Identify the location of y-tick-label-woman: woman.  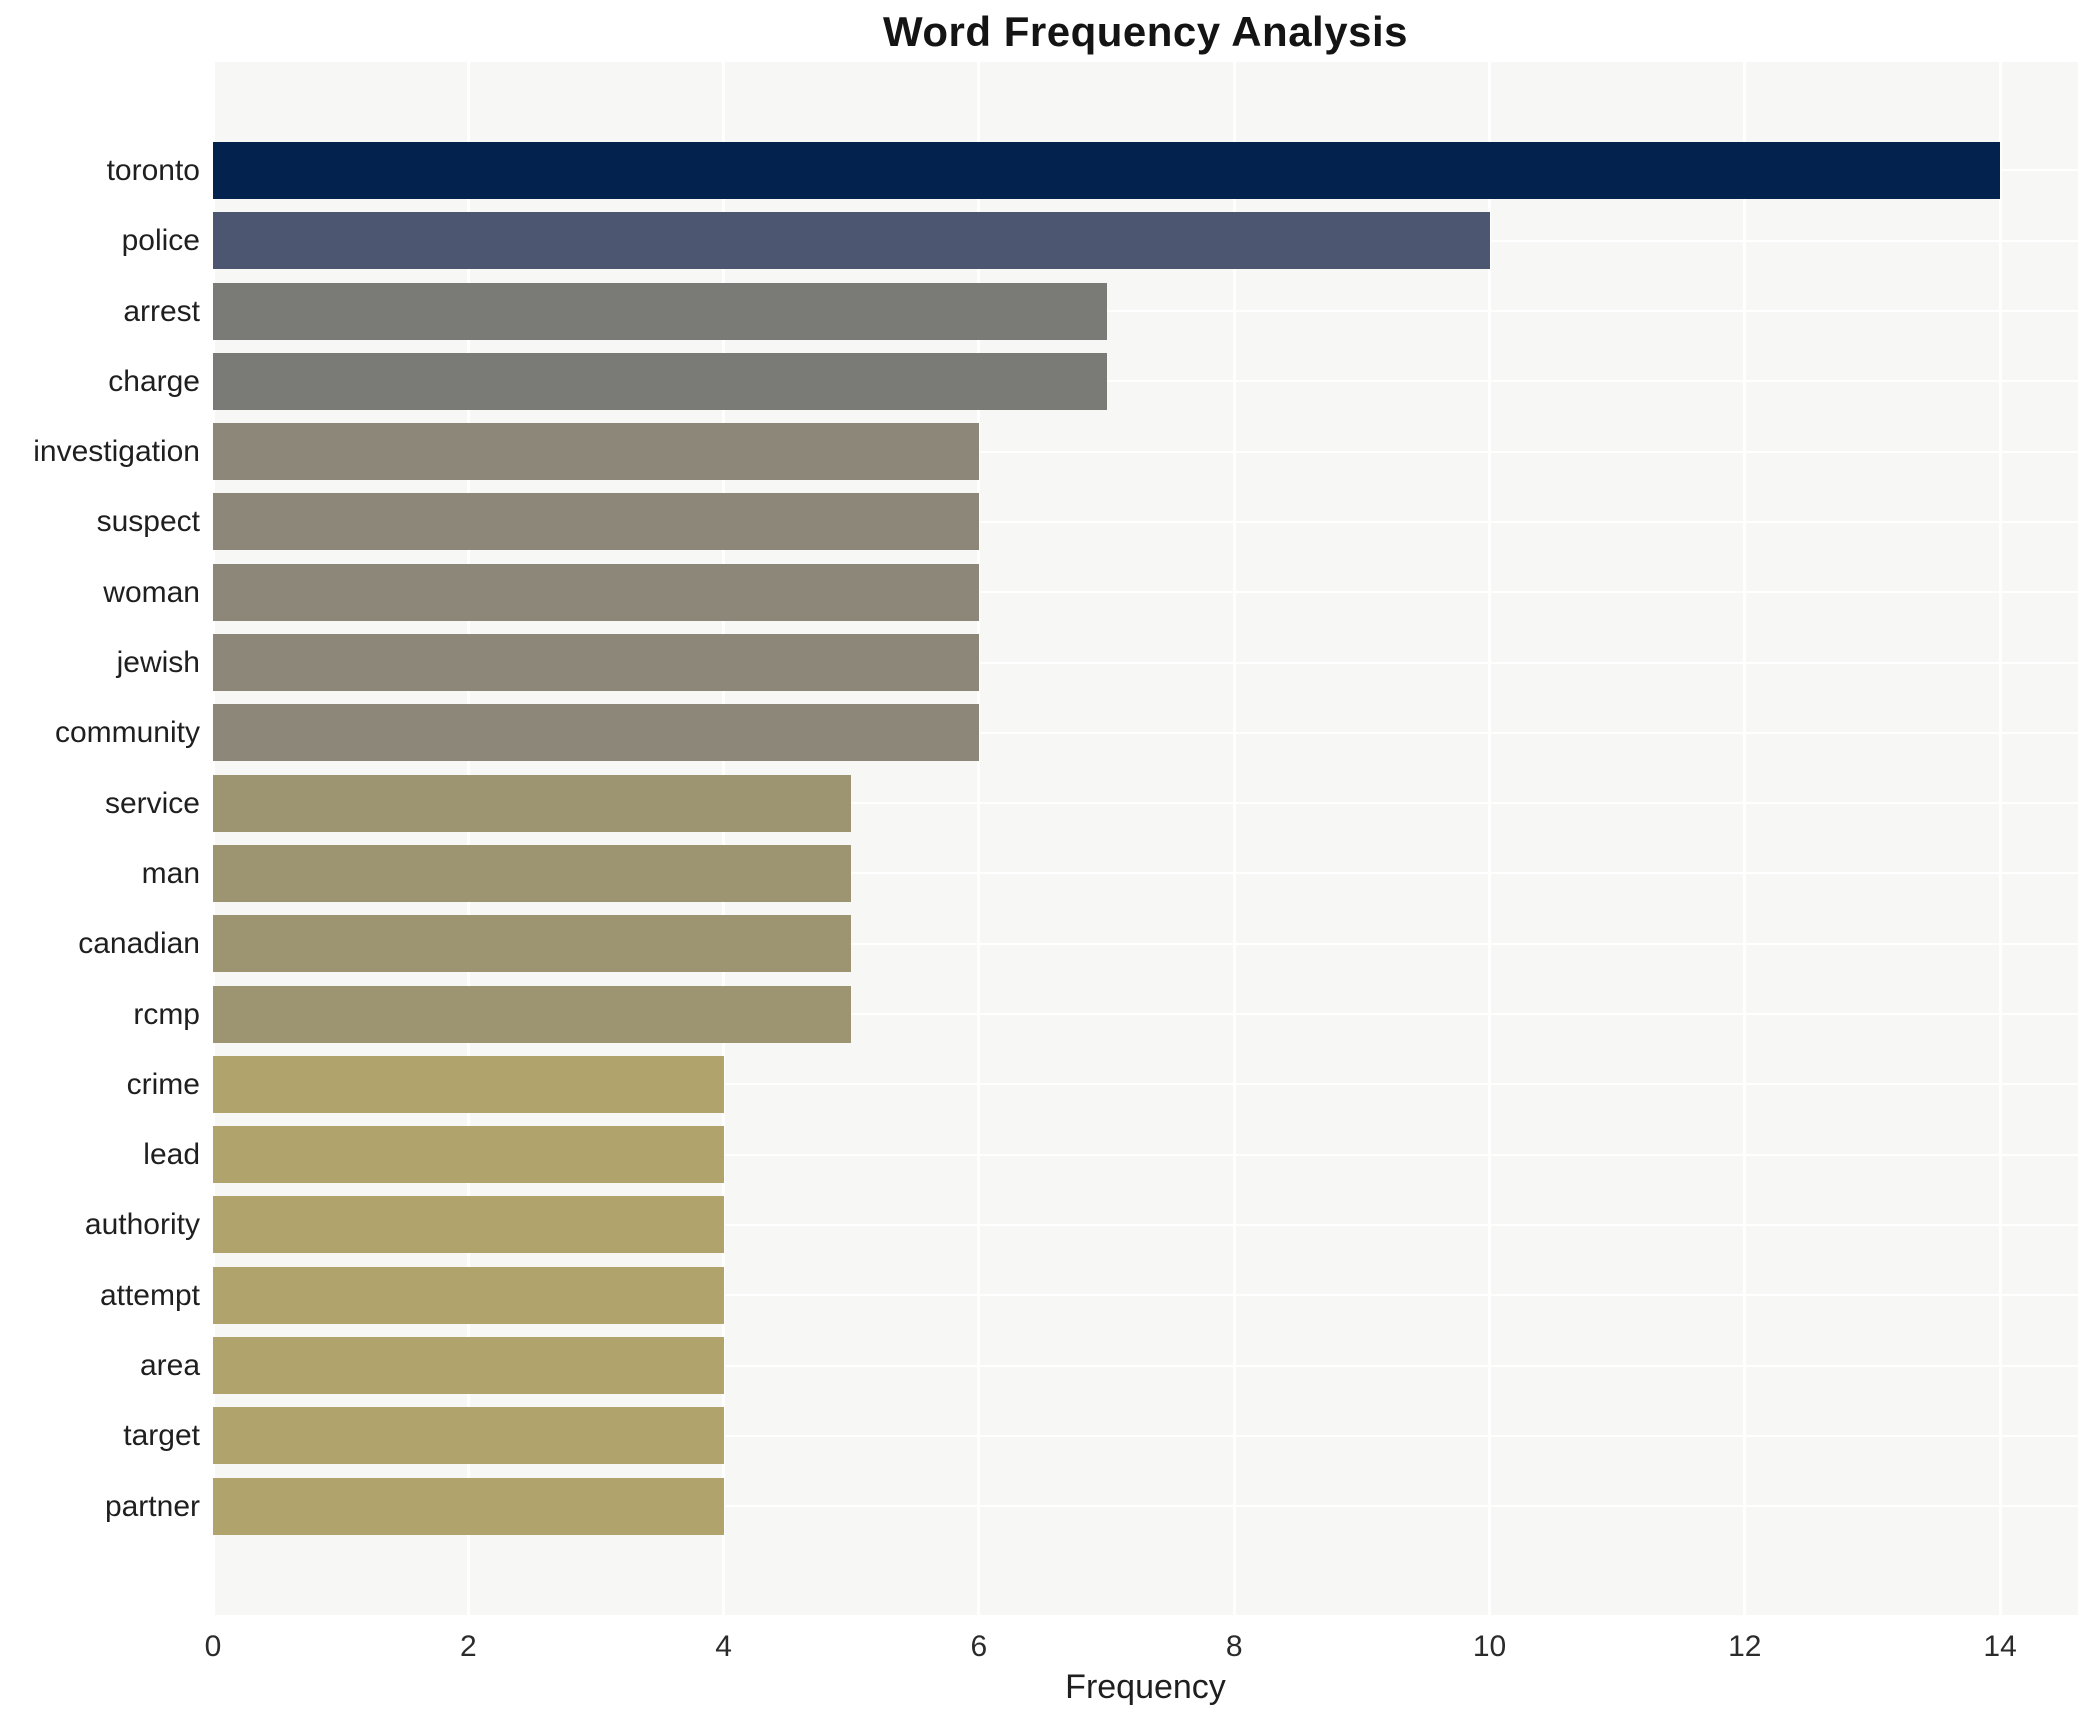
(151, 592).